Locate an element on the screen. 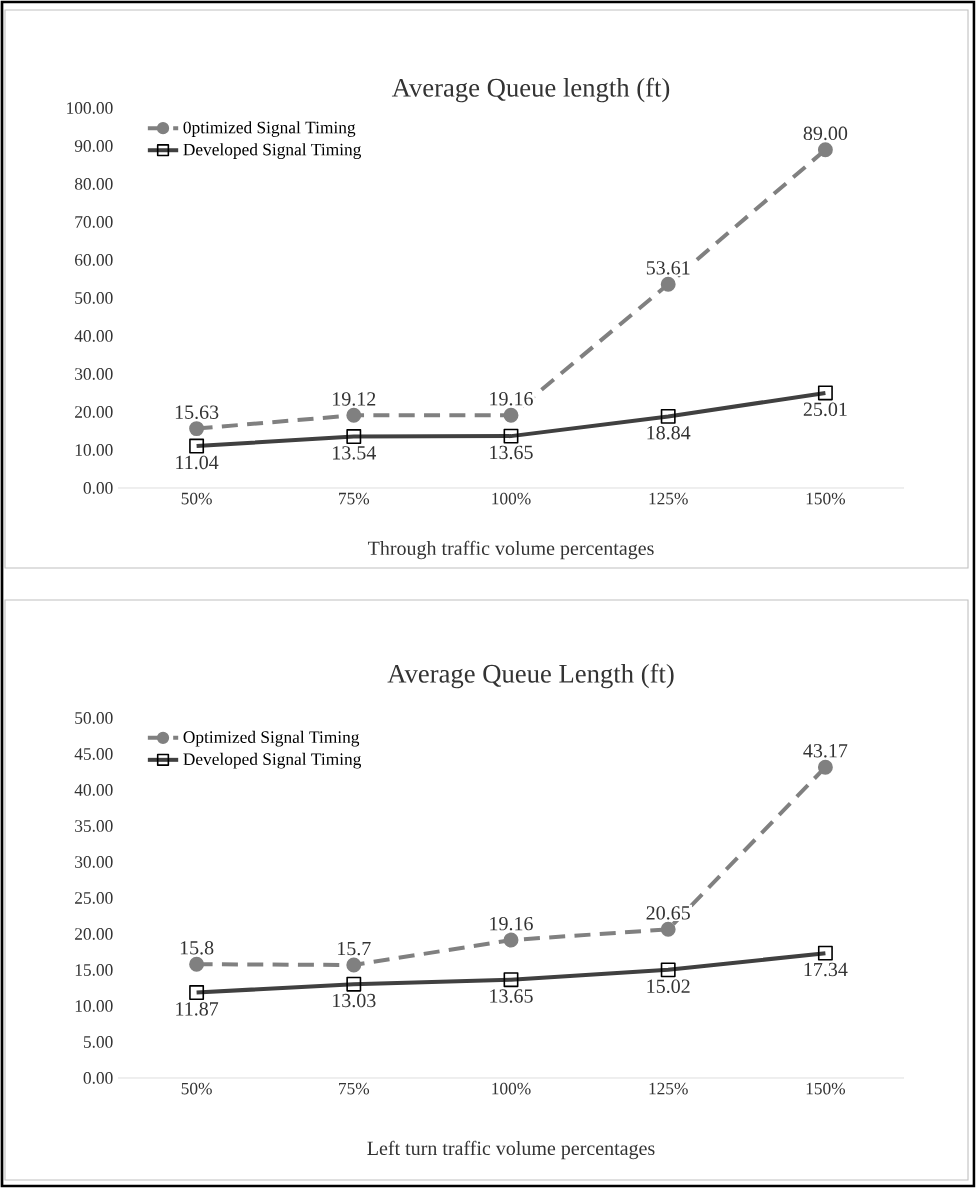  data-label: 25.01 is located at coordinates (825, 409).